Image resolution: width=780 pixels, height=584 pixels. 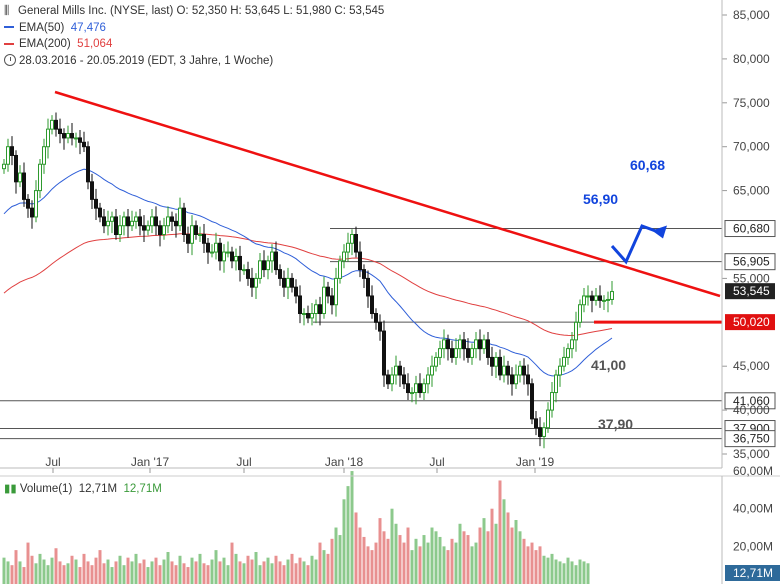 What do you see at coordinates (753, 546) in the screenshot?
I see `volume-tick-label: 20,00M` at bounding box center [753, 546].